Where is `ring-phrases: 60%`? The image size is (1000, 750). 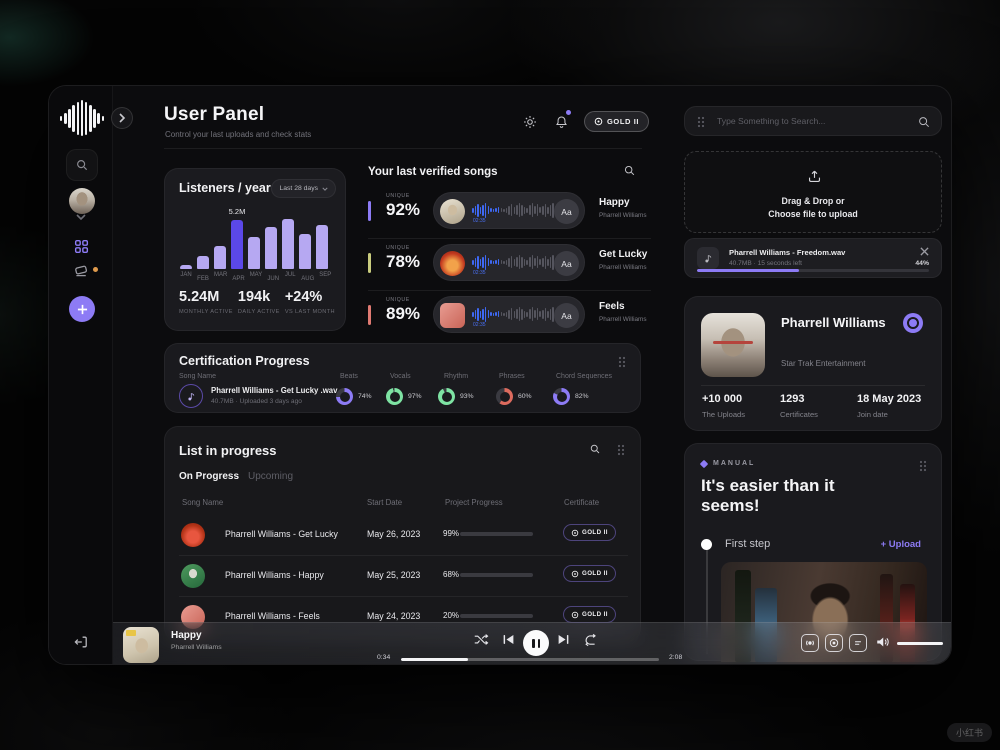 ring-phrases: 60% is located at coordinates (514, 396).